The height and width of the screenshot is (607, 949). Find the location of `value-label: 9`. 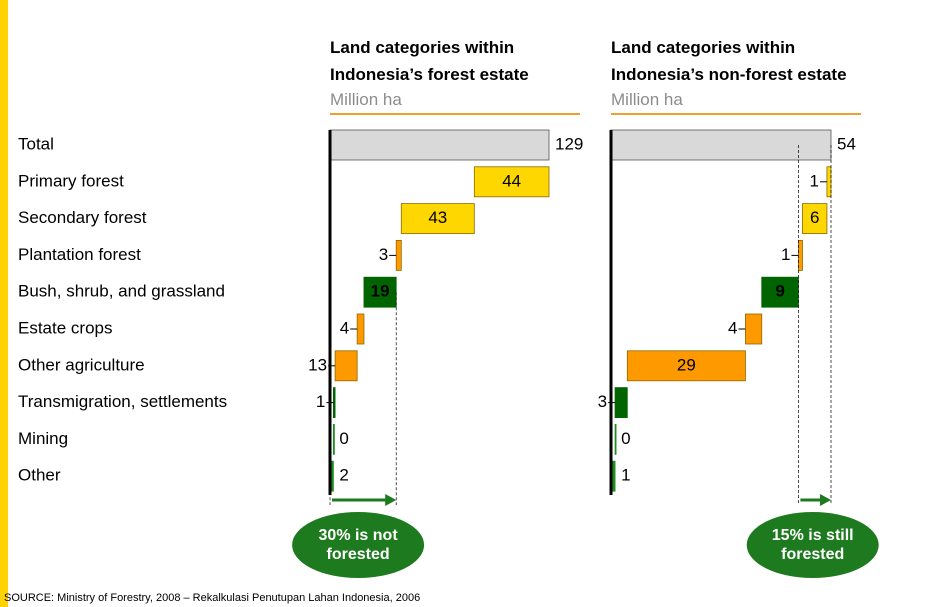

value-label: 9 is located at coordinates (779, 291).